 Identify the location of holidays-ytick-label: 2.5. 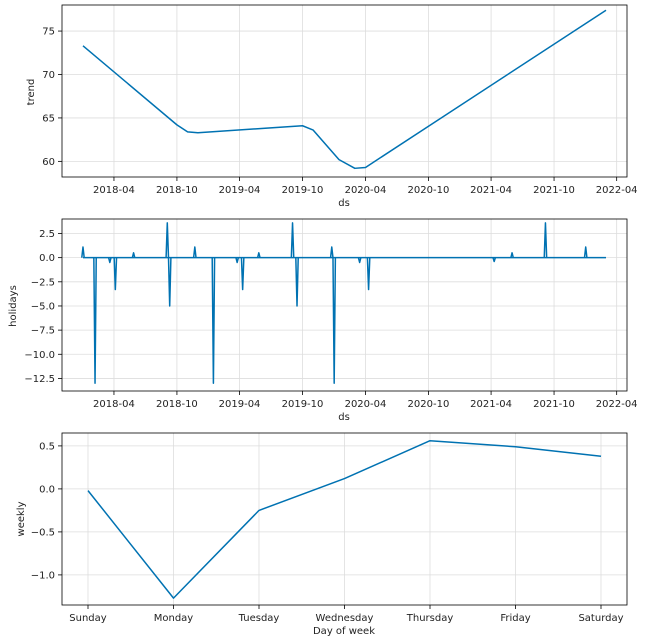
(47, 234).